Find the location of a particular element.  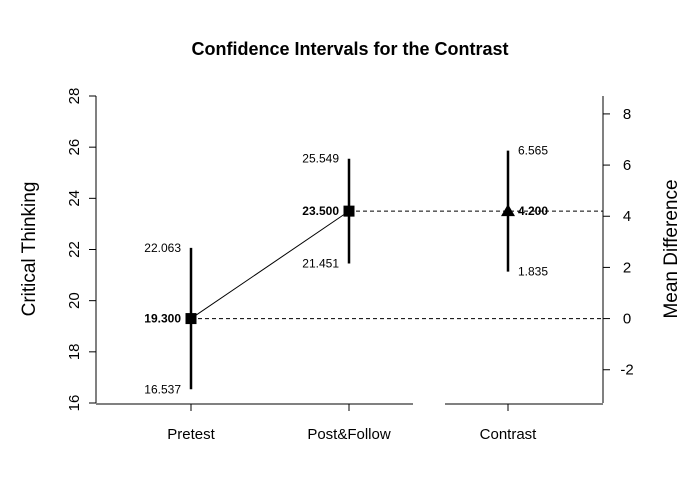

contrast-upper-ci-label: 6.565 is located at coordinates (533, 151).